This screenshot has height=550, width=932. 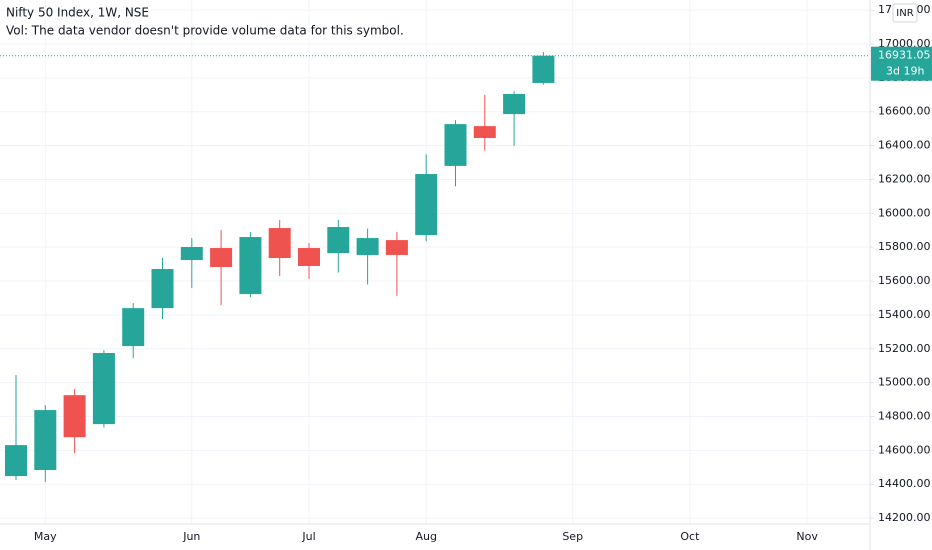 What do you see at coordinates (77, 13) in the screenshot?
I see `chart-title: Nifty 50 Index, 1W, NSE` at bounding box center [77, 13].